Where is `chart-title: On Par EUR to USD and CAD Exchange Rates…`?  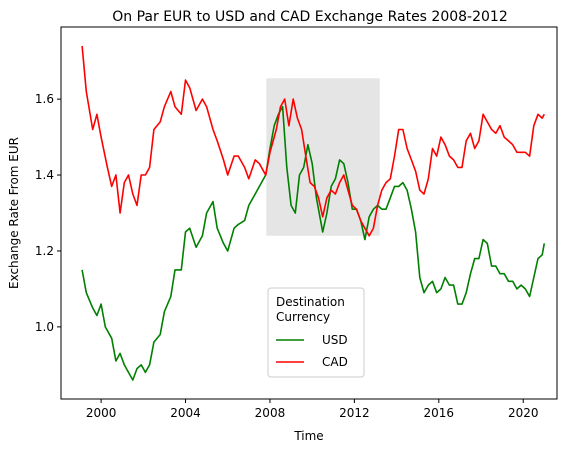 chart-title: On Par EUR to USD and CAD Exchange Rates… is located at coordinates (309, 17).